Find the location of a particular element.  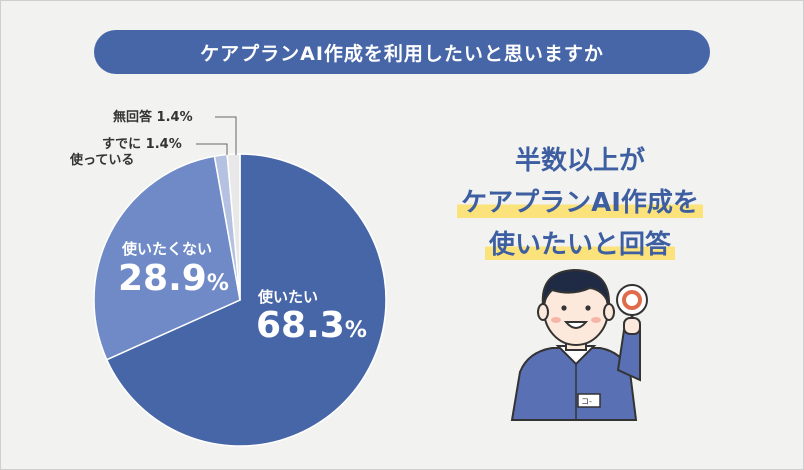

headline-line1: 半数以上が is located at coordinates (579, 161).